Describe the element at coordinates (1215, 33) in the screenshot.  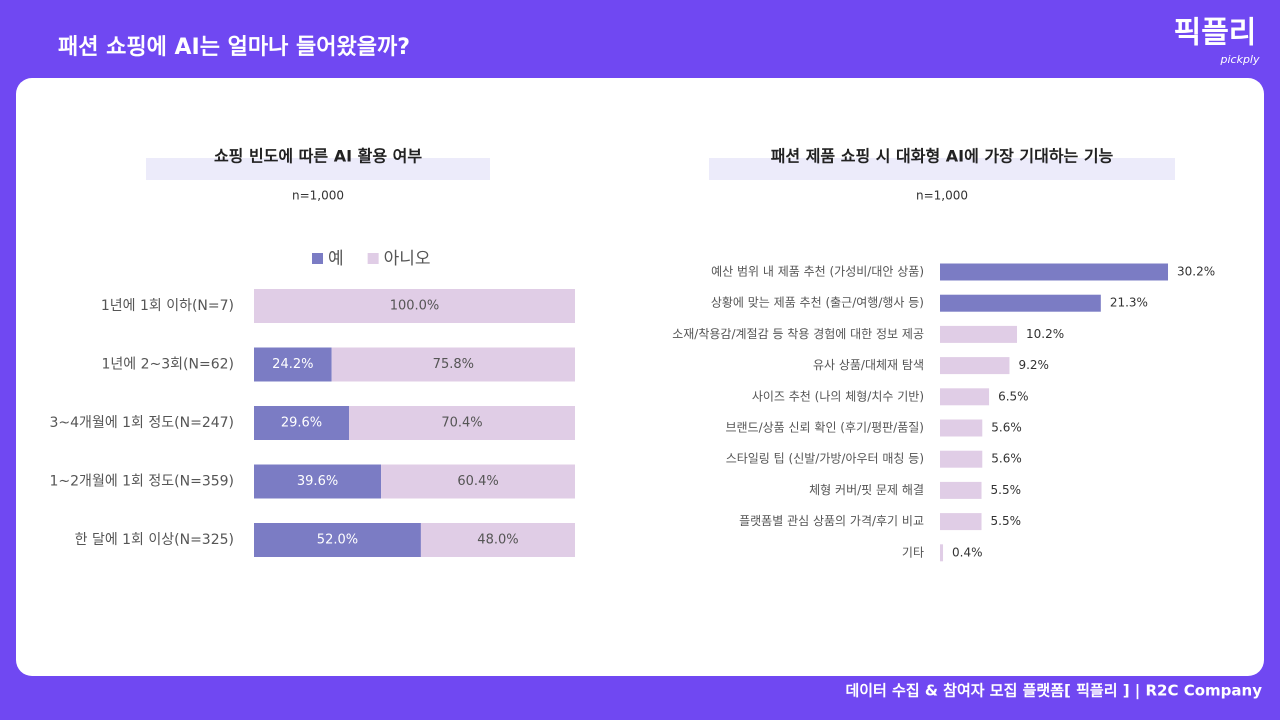
I see `logo: 픽플리` at that location.